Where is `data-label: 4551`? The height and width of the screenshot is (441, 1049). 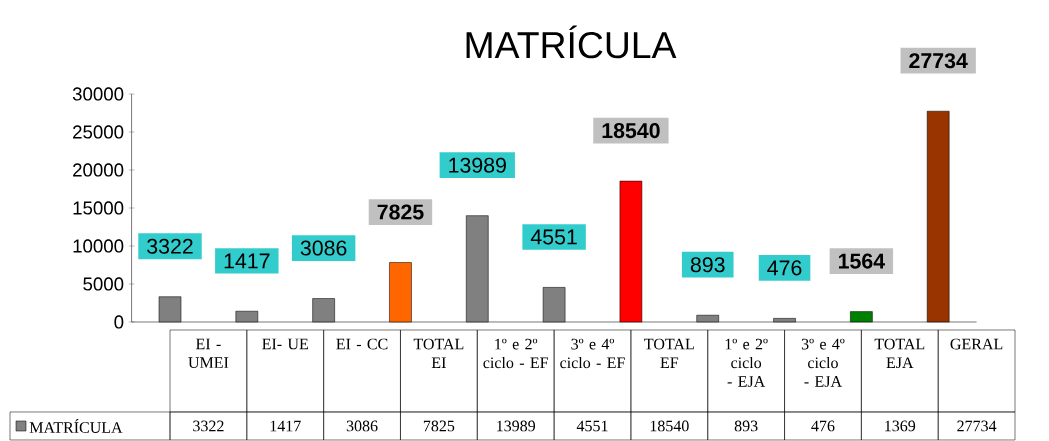
data-label: 4551 is located at coordinates (592, 426).